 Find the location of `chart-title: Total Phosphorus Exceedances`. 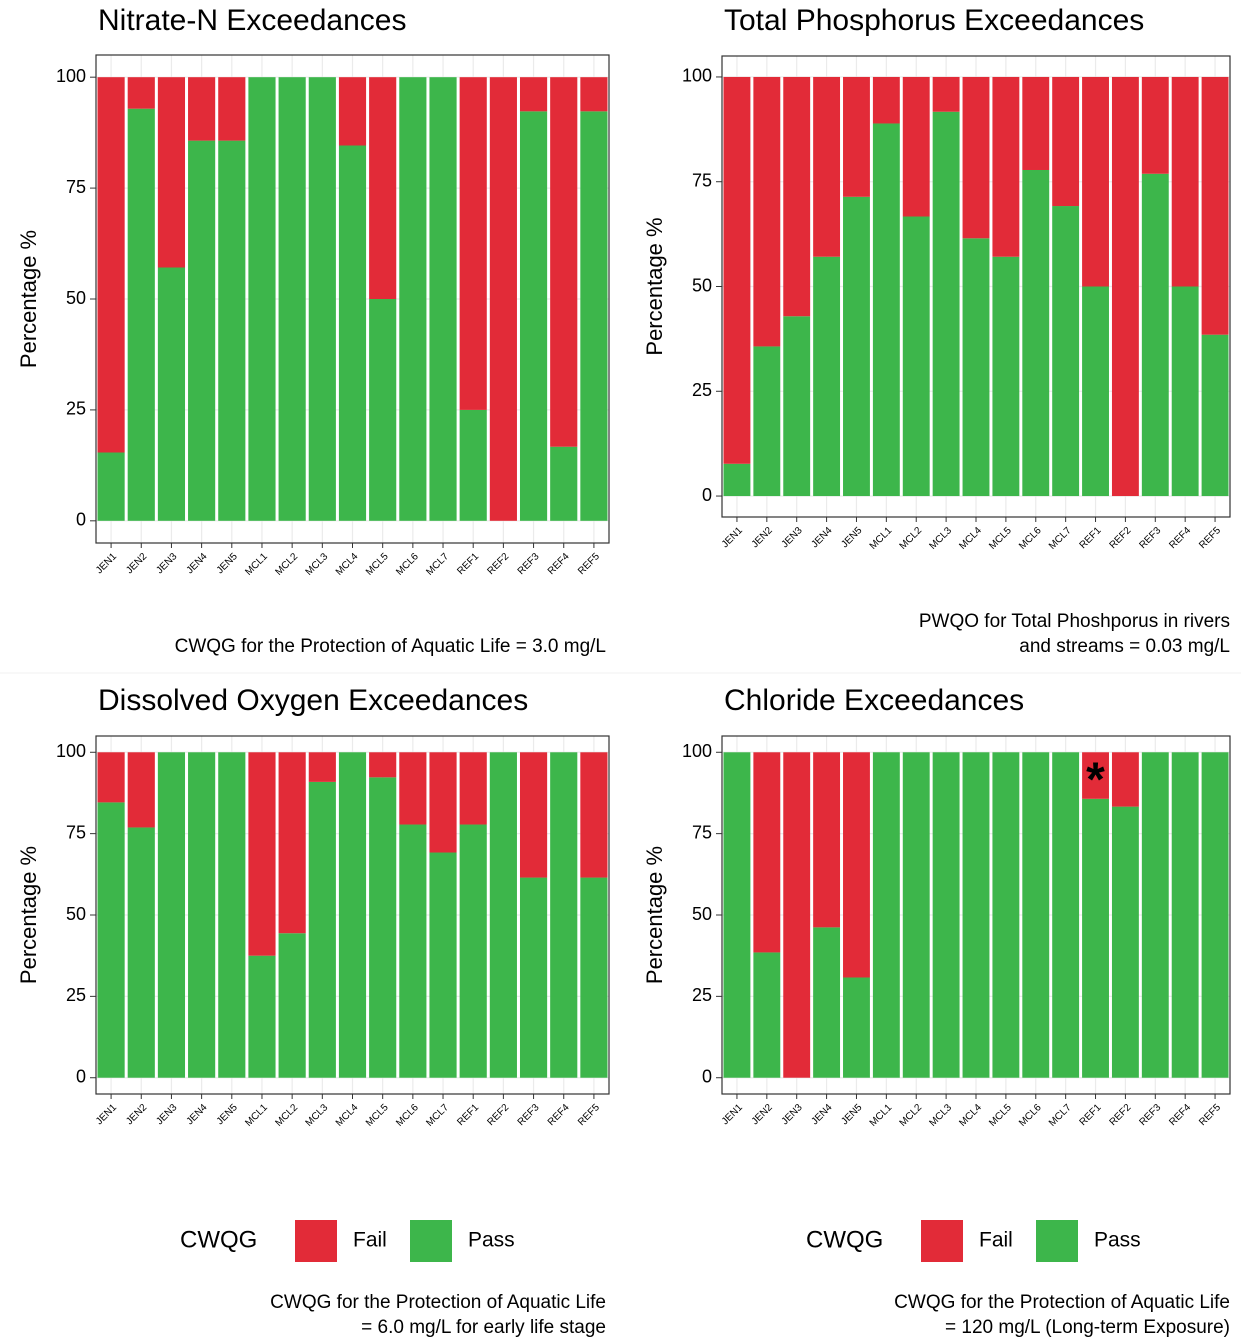

chart-title: Total Phosphorus Exceedances is located at coordinates (934, 20).